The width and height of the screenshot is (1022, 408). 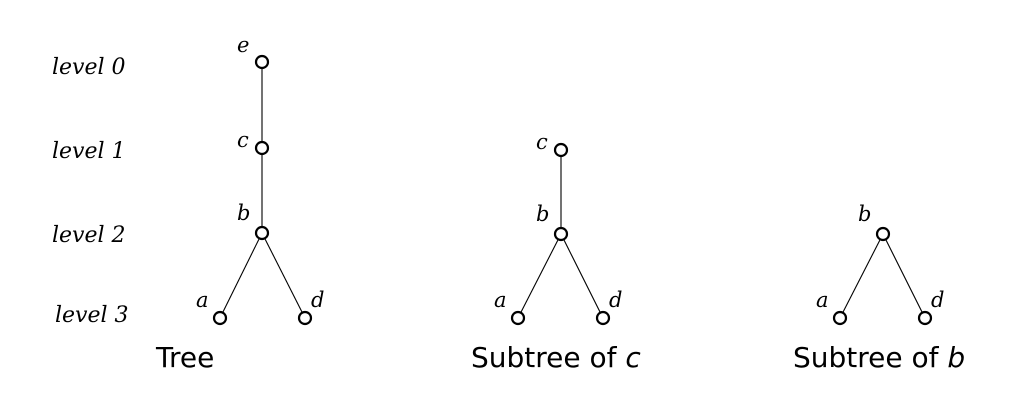 What do you see at coordinates (92, 315) in the screenshot?
I see `level-label-3: level 3` at bounding box center [92, 315].